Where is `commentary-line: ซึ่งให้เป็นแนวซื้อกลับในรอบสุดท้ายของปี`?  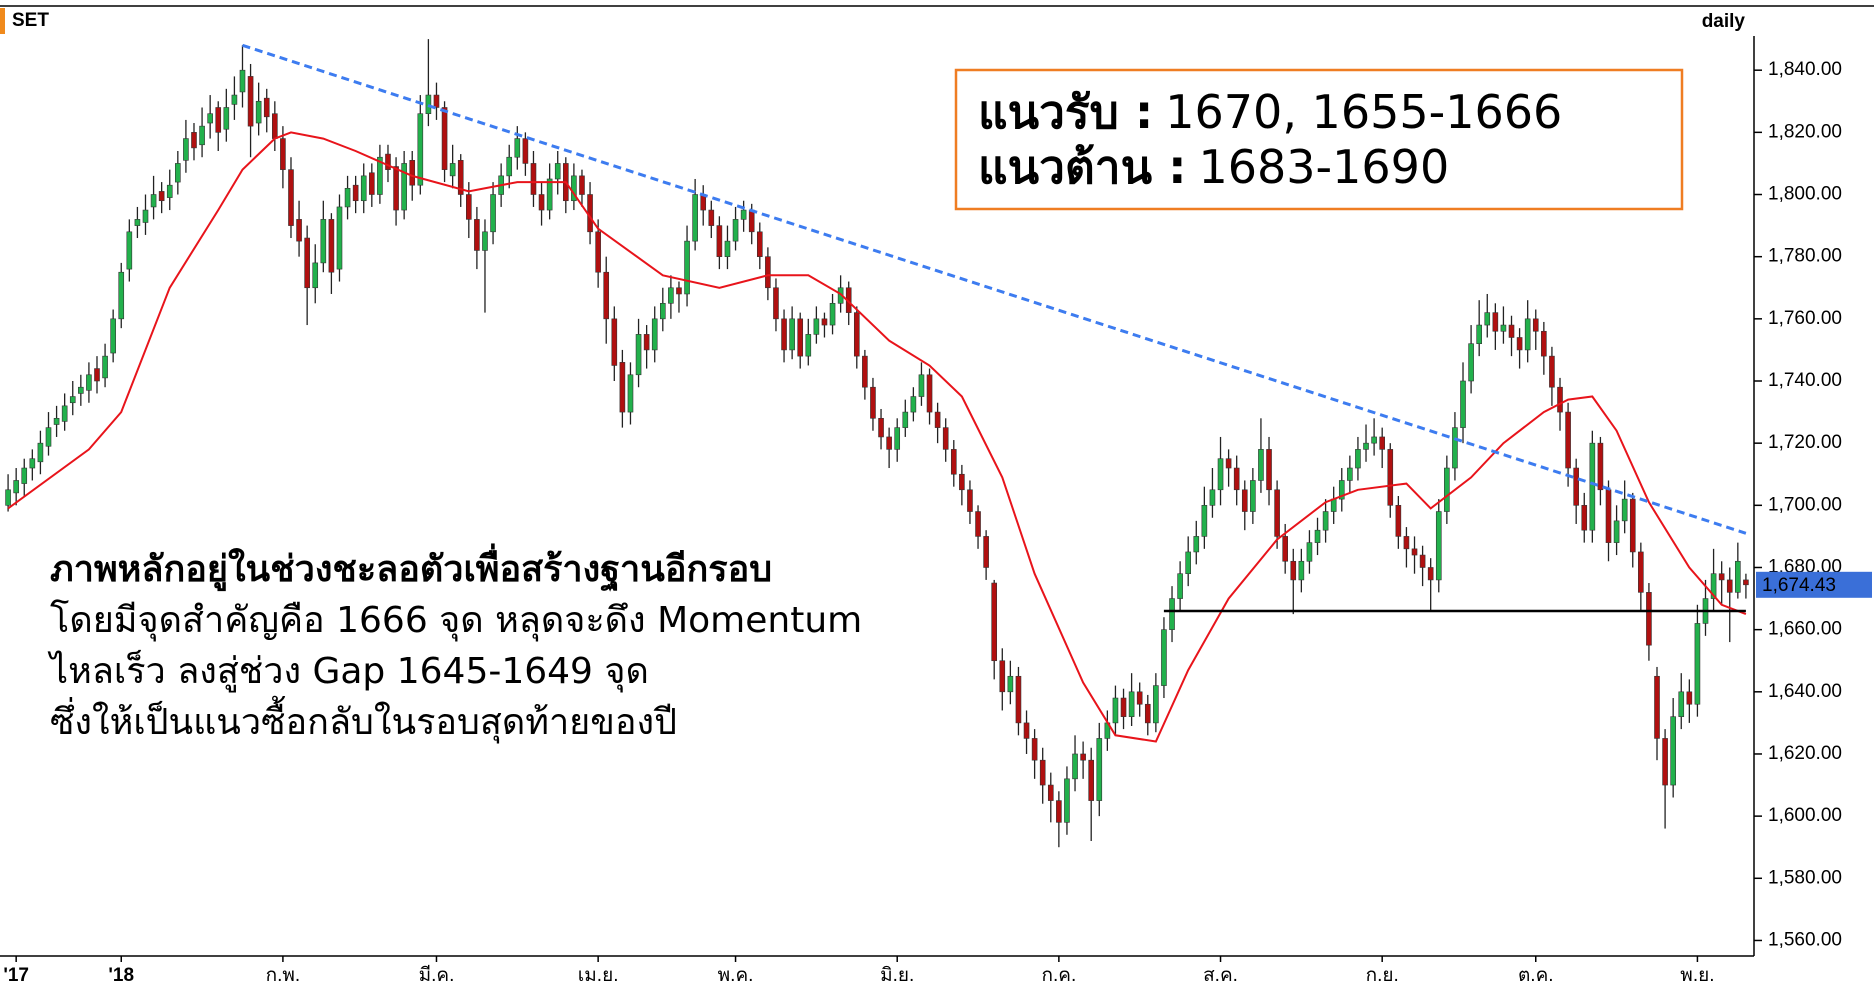
commentary-line: ซึ่งให้เป็นแนวซื้อกลับในรอบสุดท้ายของปี is located at coordinates (363, 719).